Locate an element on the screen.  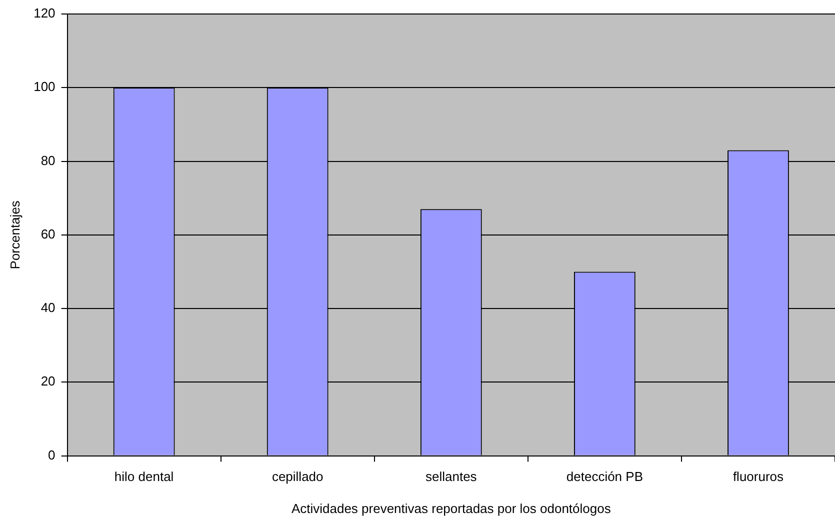
y-axis-title: Porcentajes is located at coordinates (14, 235).